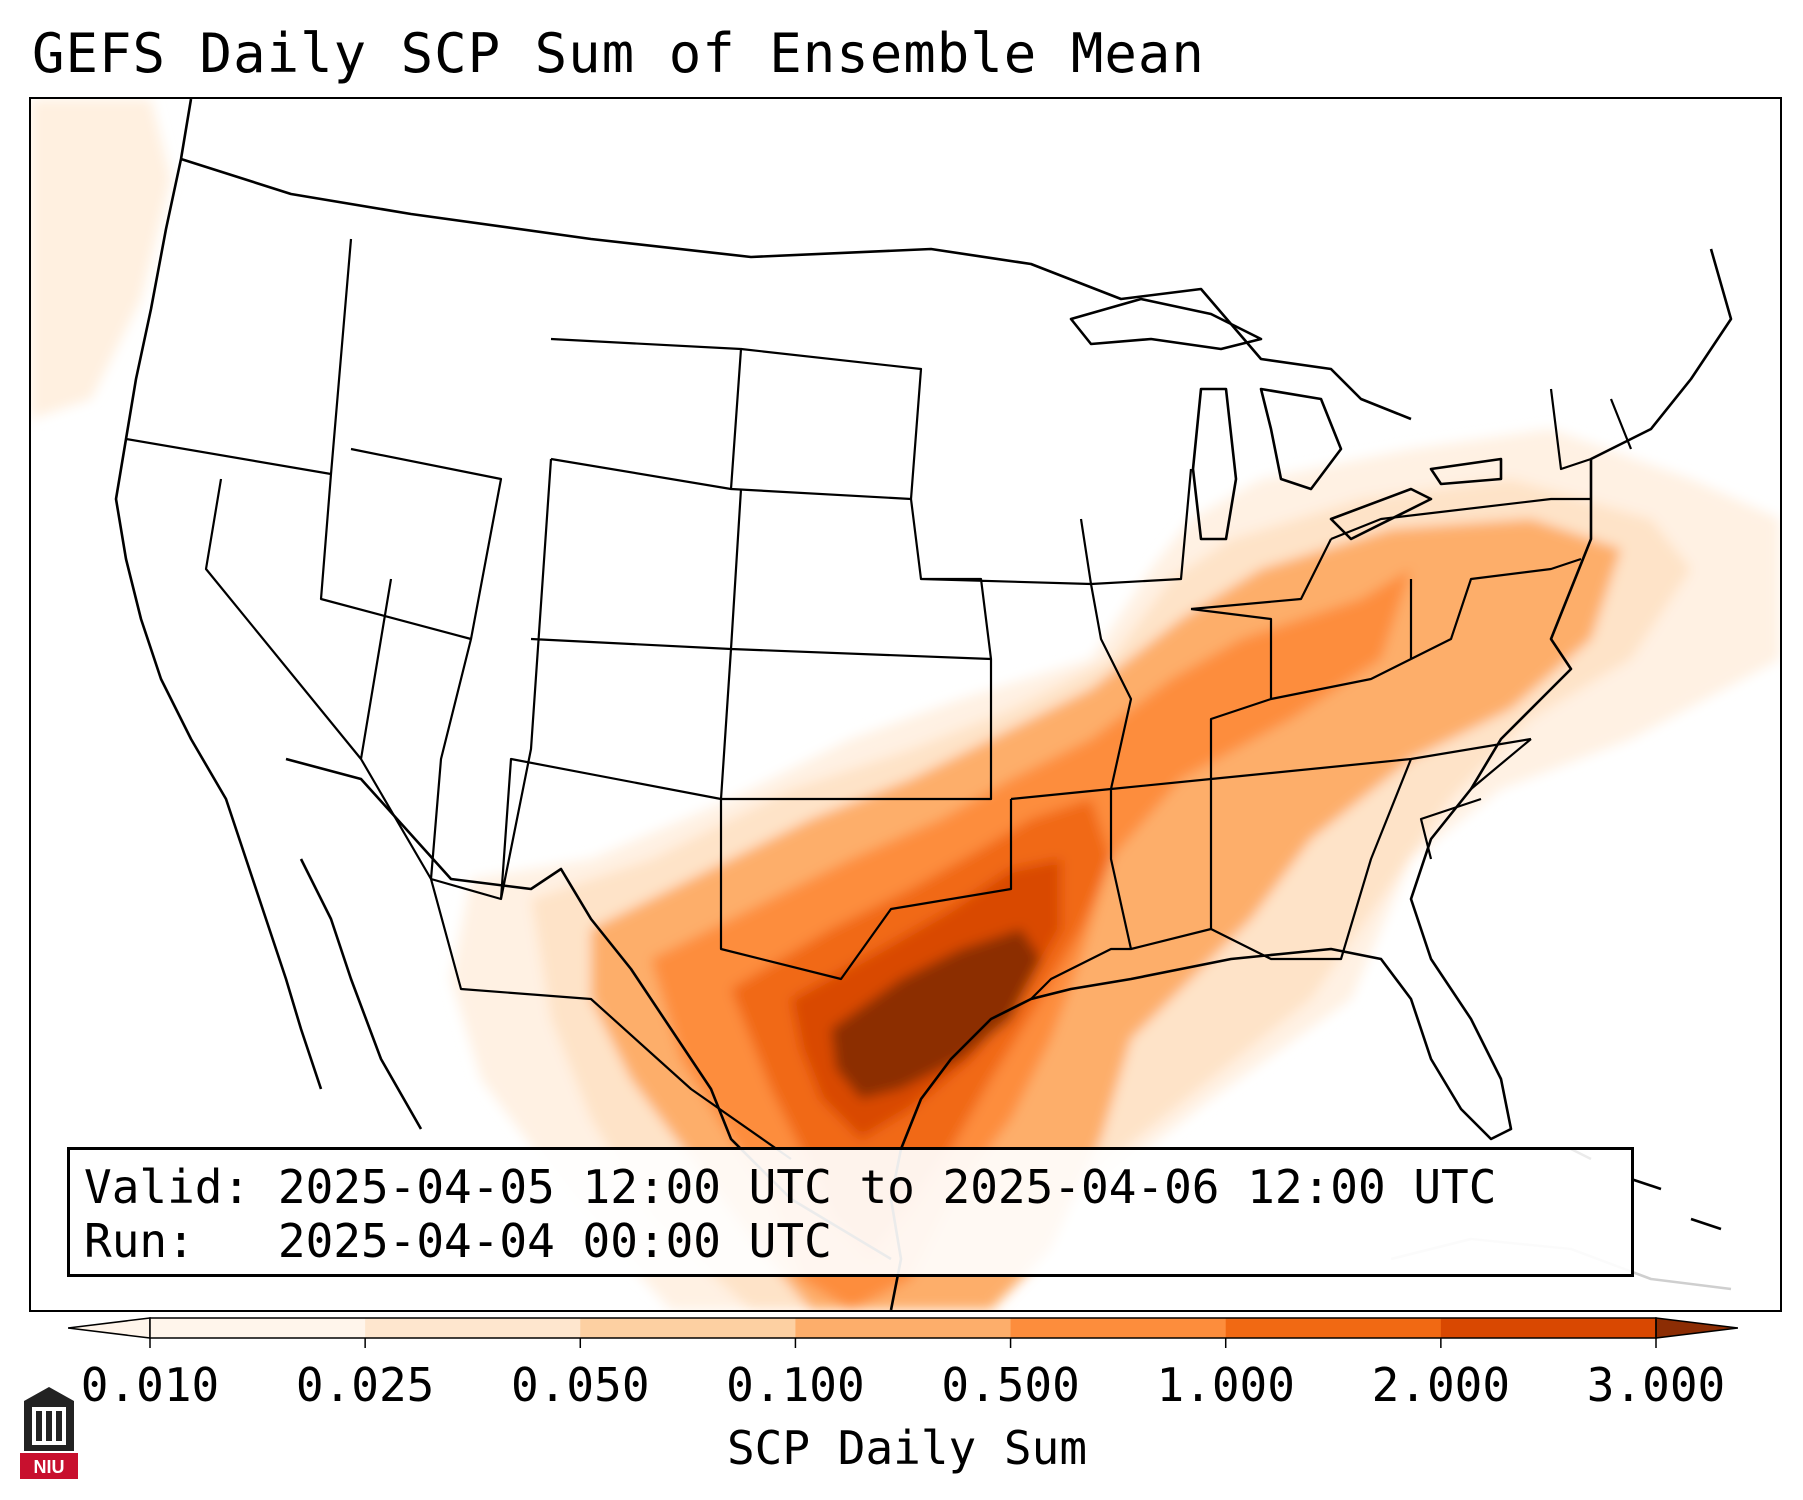 The height and width of the screenshot is (1500, 1803). I want to click on lake-huron, so click(1301, 439).